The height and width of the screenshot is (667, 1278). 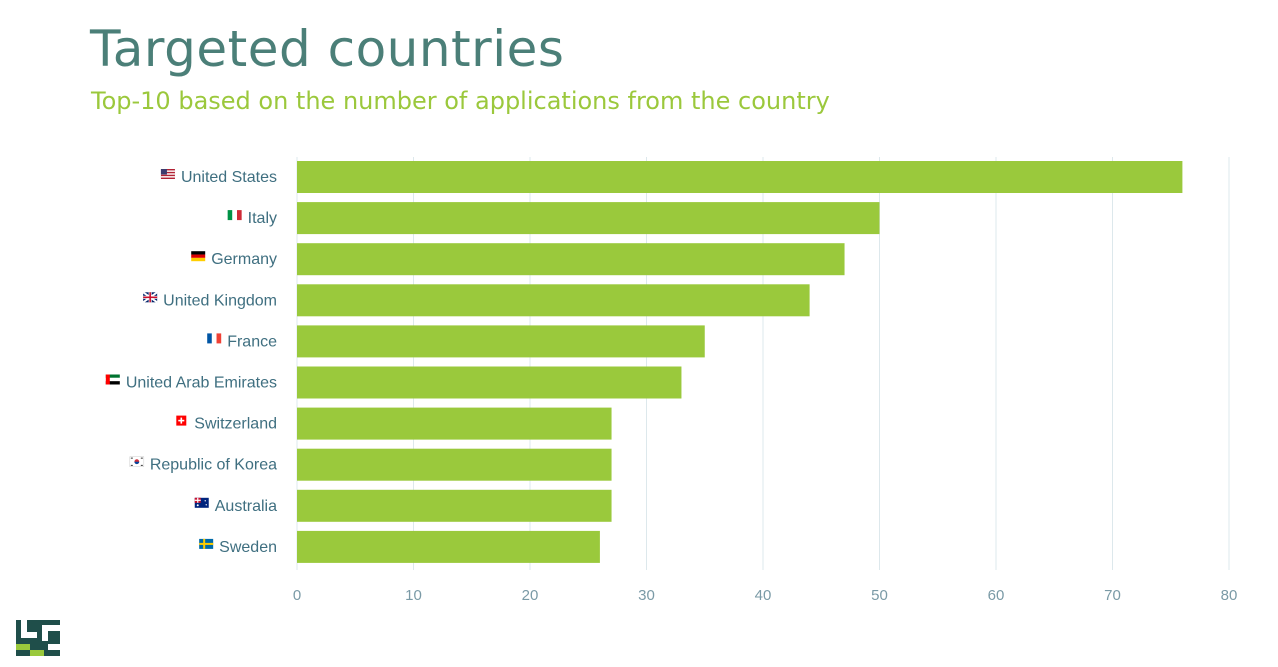 What do you see at coordinates (214, 338) in the screenshot?
I see `flag-fr-icon` at bounding box center [214, 338].